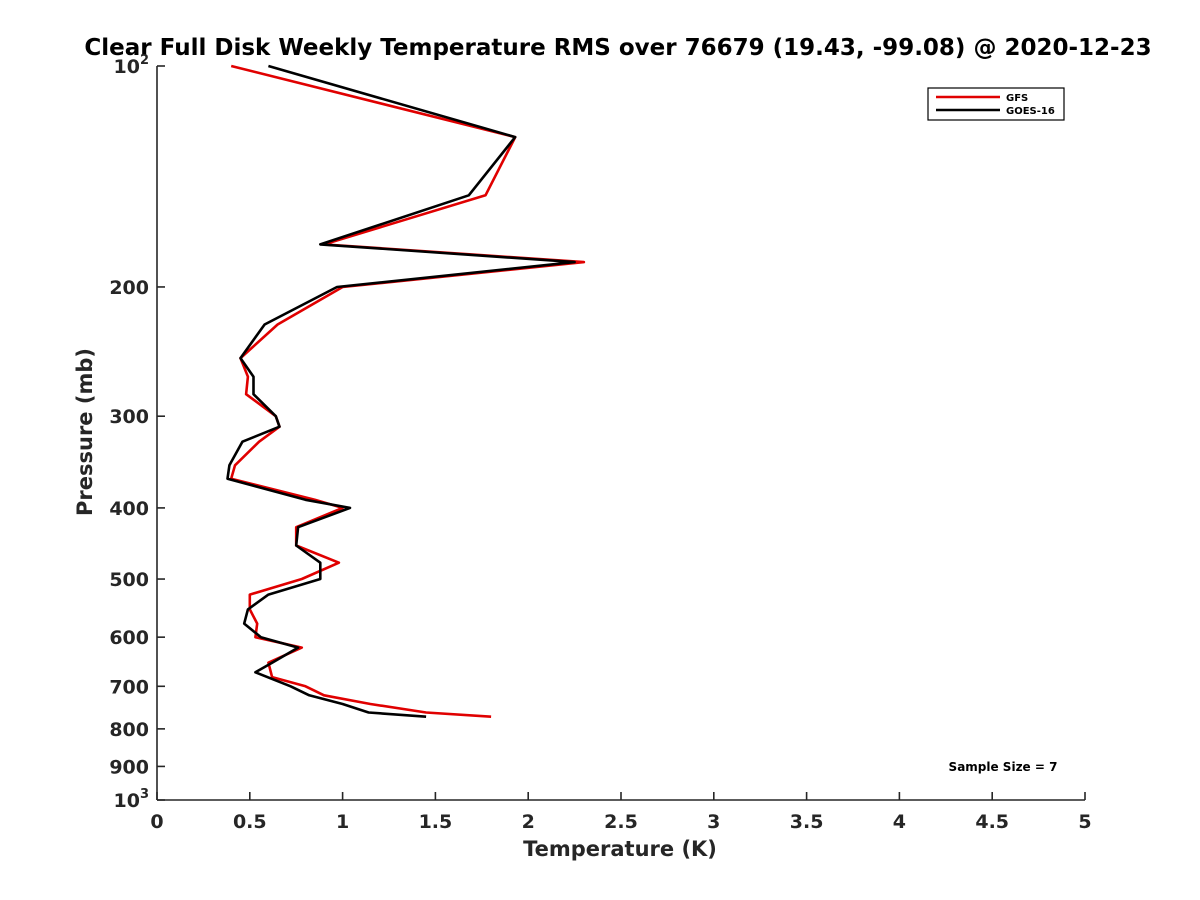 The width and height of the screenshot is (1200, 900). Describe the element at coordinates (620, 849) in the screenshot. I see `x-axis-label: Temperature (K)` at that location.